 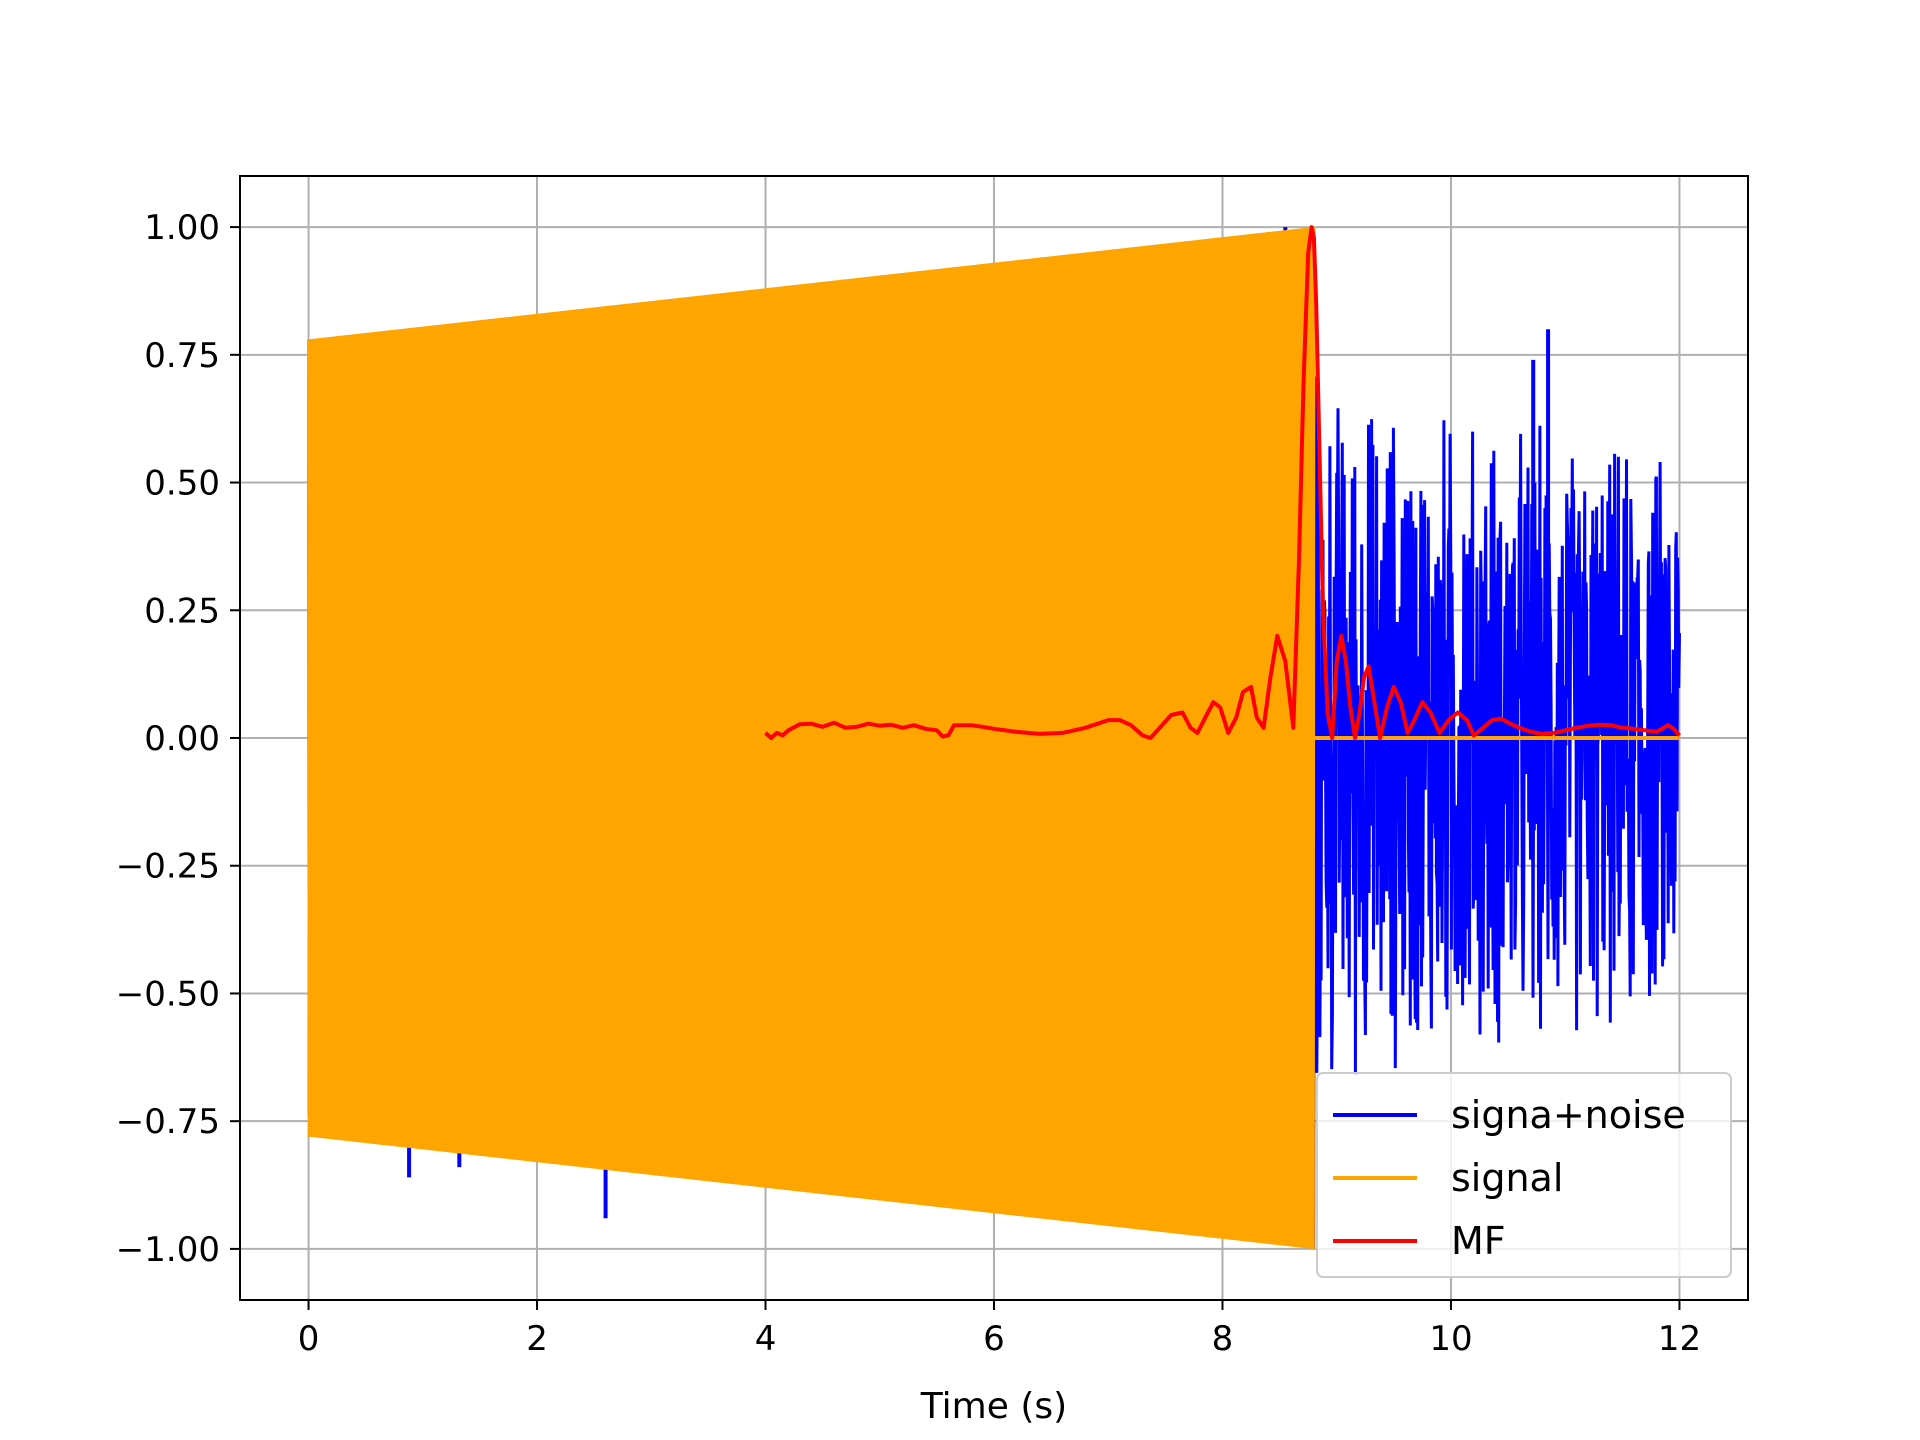 What do you see at coordinates (1507, 1178) in the screenshot?
I see `legend-label: signal` at bounding box center [1507, 1178].